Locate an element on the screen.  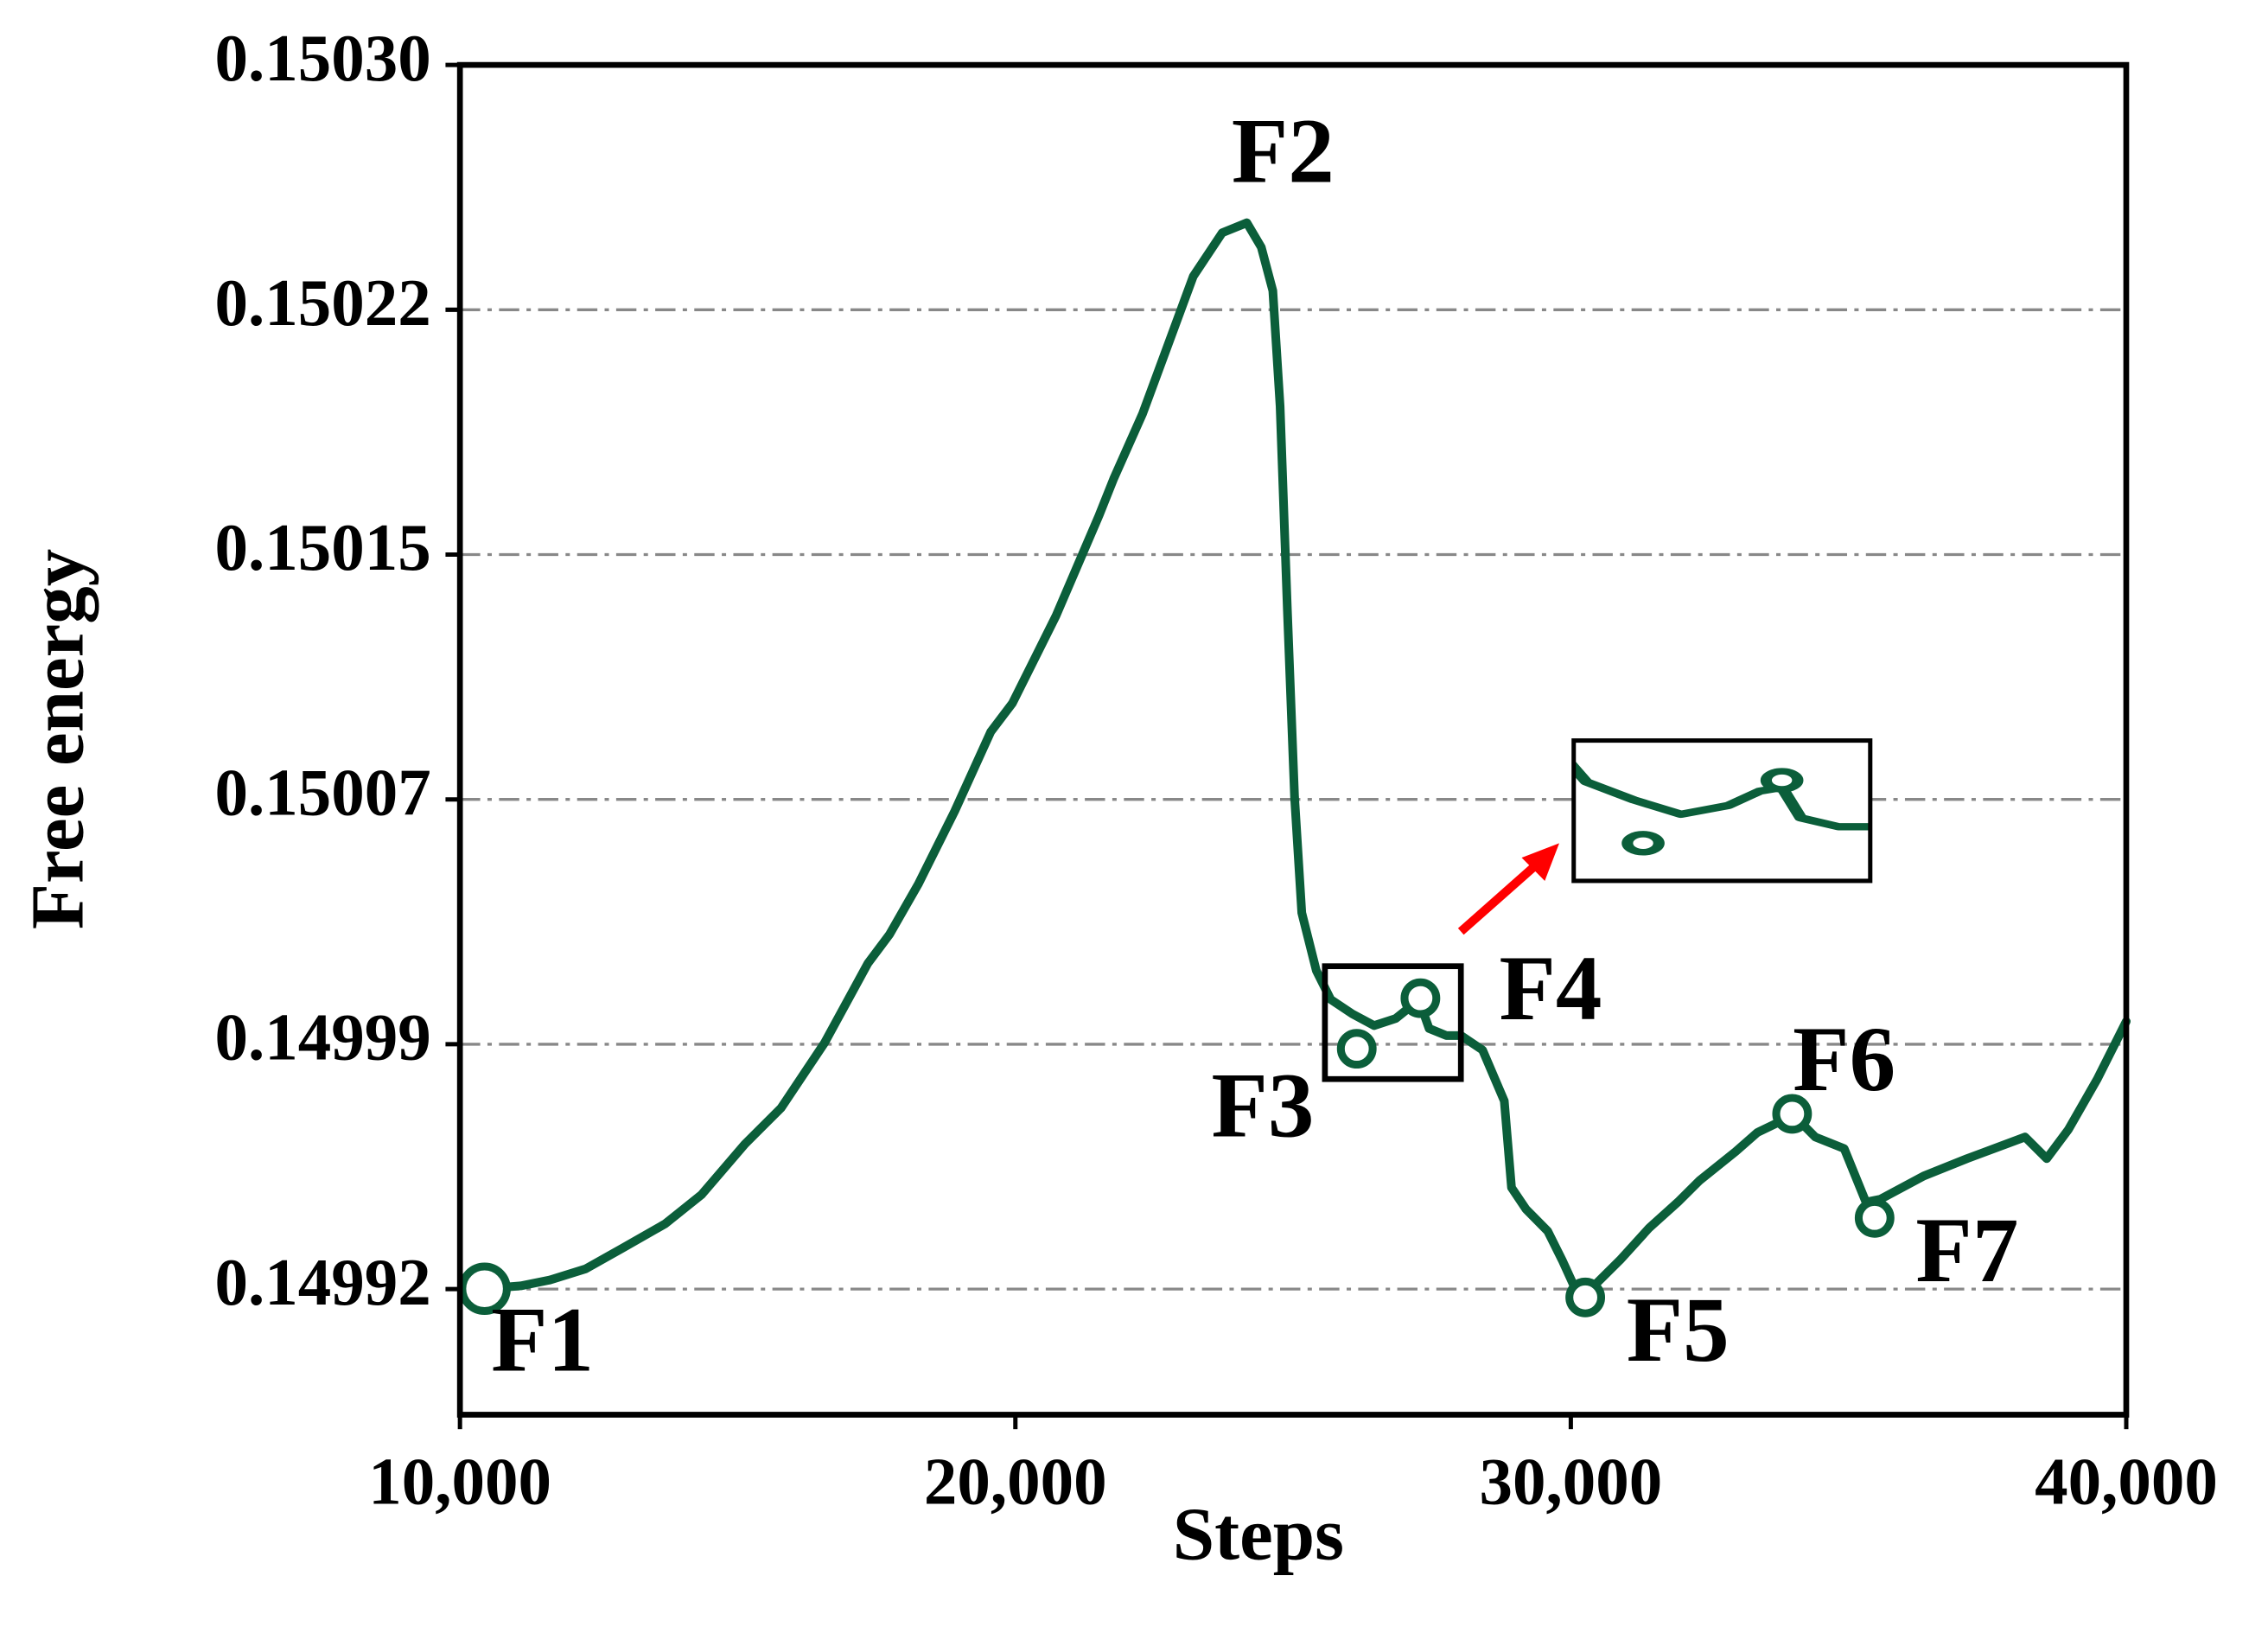
point-label: F7 is located at coordinates (1966, 1251).